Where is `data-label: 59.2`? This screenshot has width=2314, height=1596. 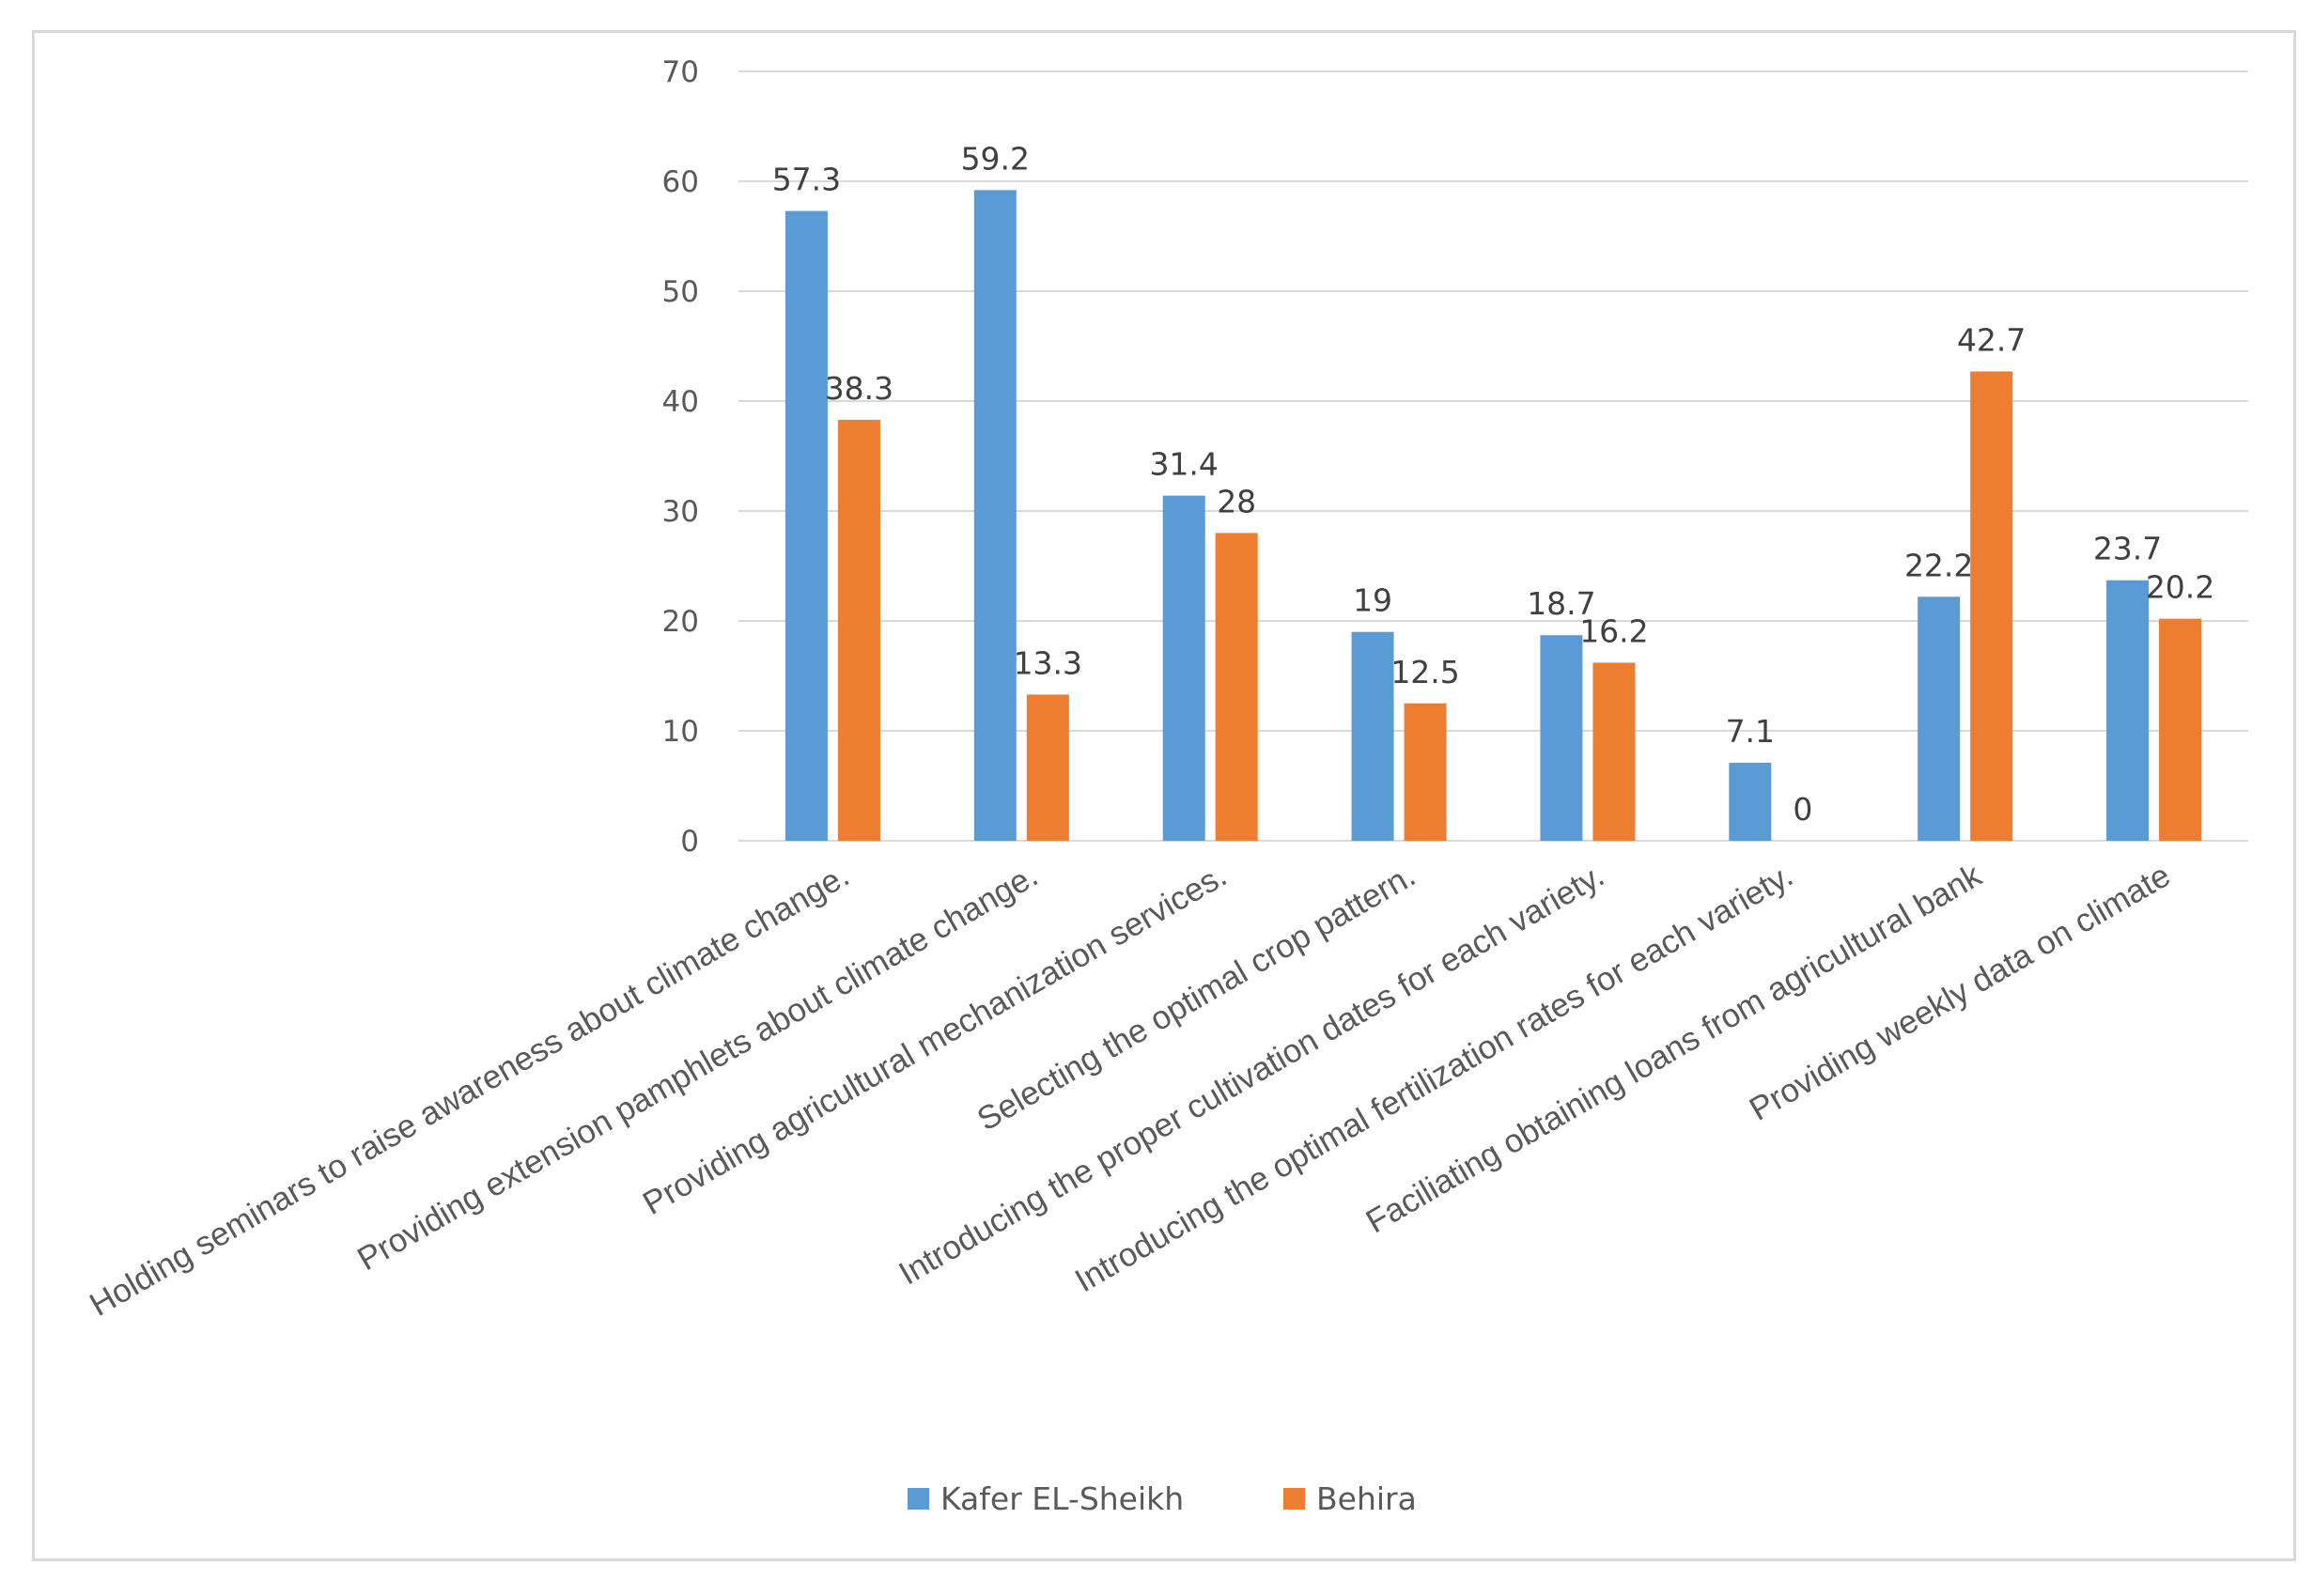 data-label: 59.2 is located at coordinates (995, 158).